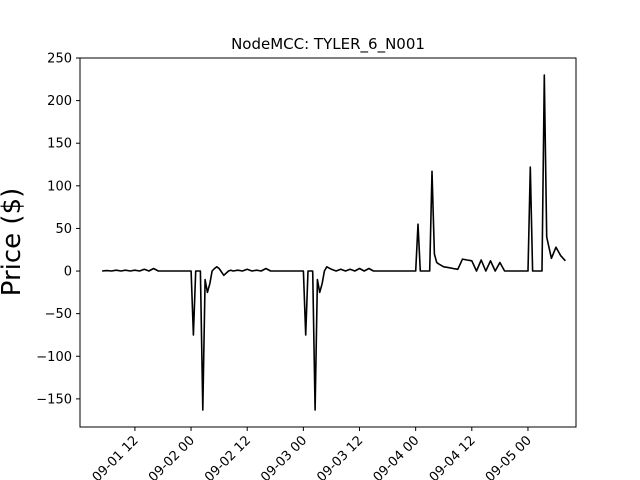 The width and height of the screenshot is (640, 480). Describe the element at coordinates (59, 59) in the screenshot. I see `y-tick-label: 250` at that location.